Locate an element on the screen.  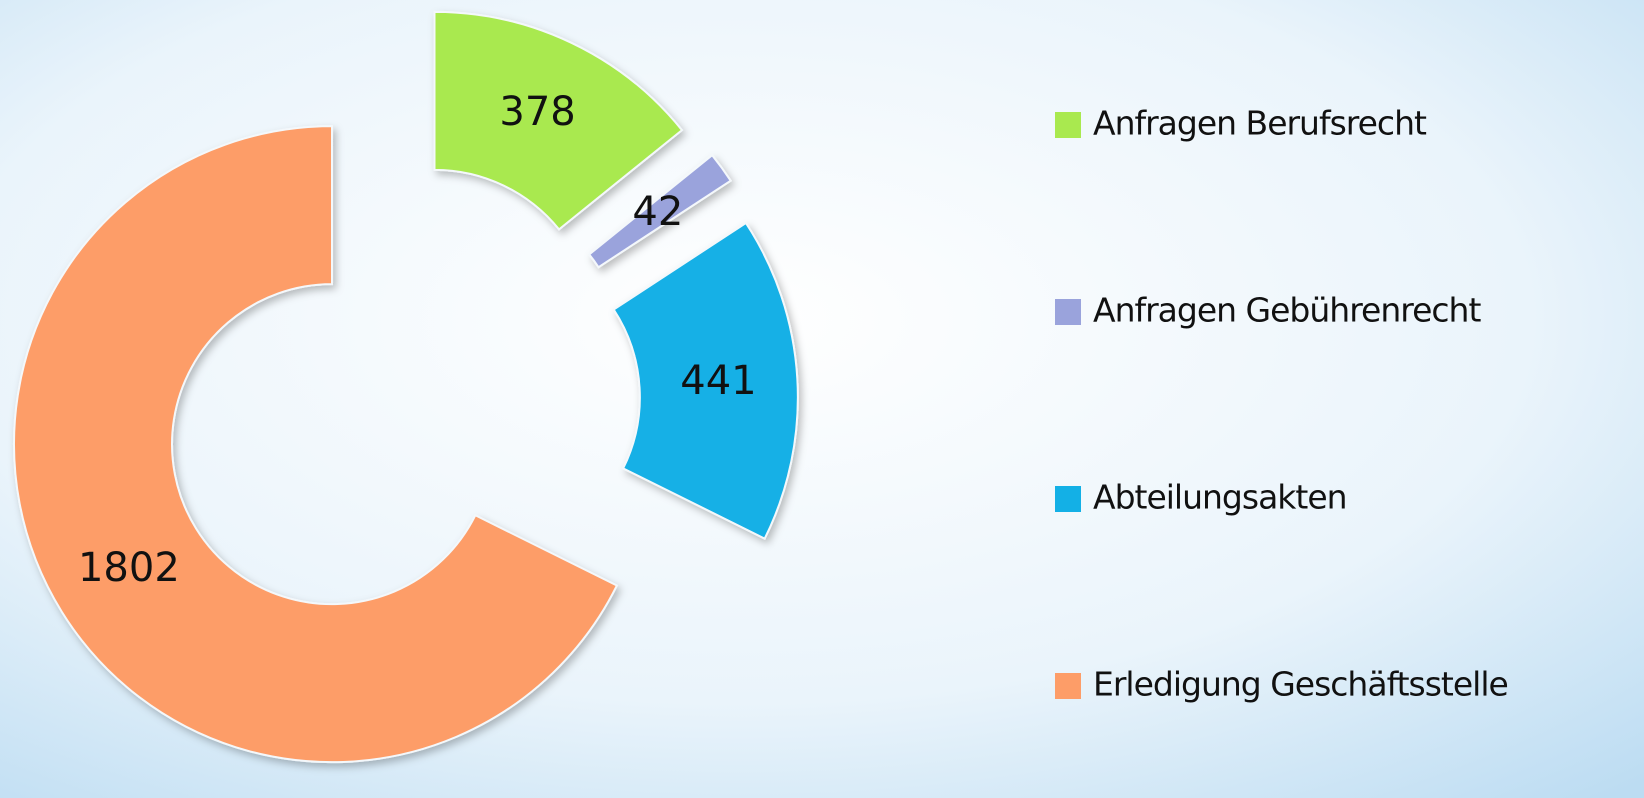
legend-label: Erledigung Geschäftsstelle is located at coordinates (1300, 684).